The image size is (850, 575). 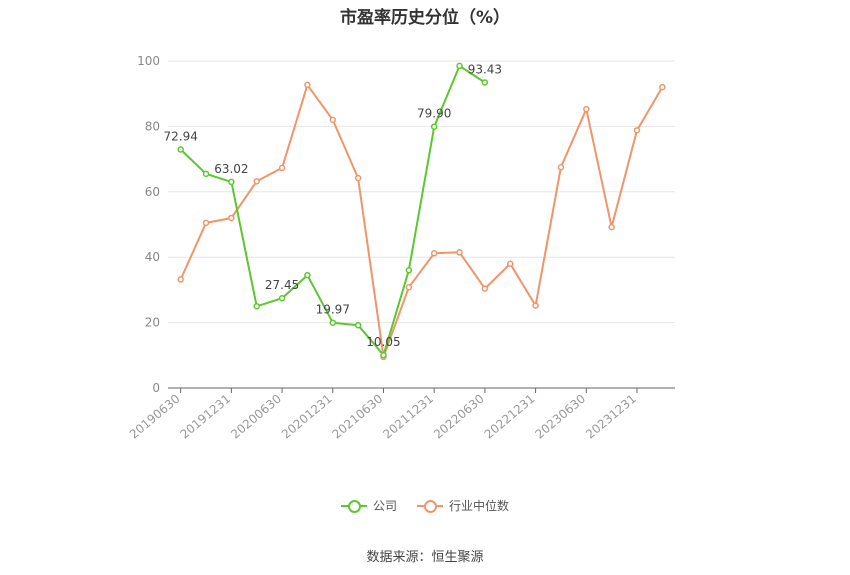 I want to click on x-tick-label: 20190630, so click(x=155, y=417).